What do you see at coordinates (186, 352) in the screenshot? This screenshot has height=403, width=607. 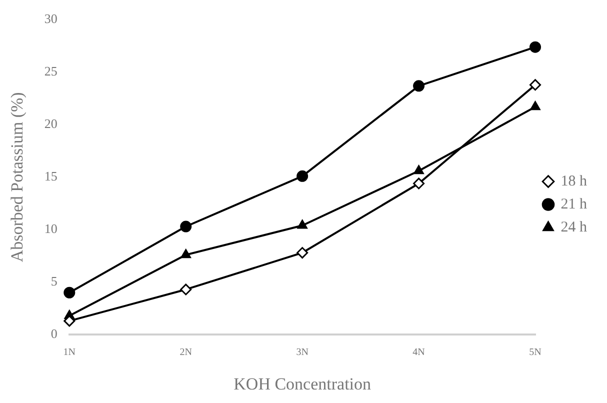 I see `x-tick-label: 2N` at bounding box center [186, 352].